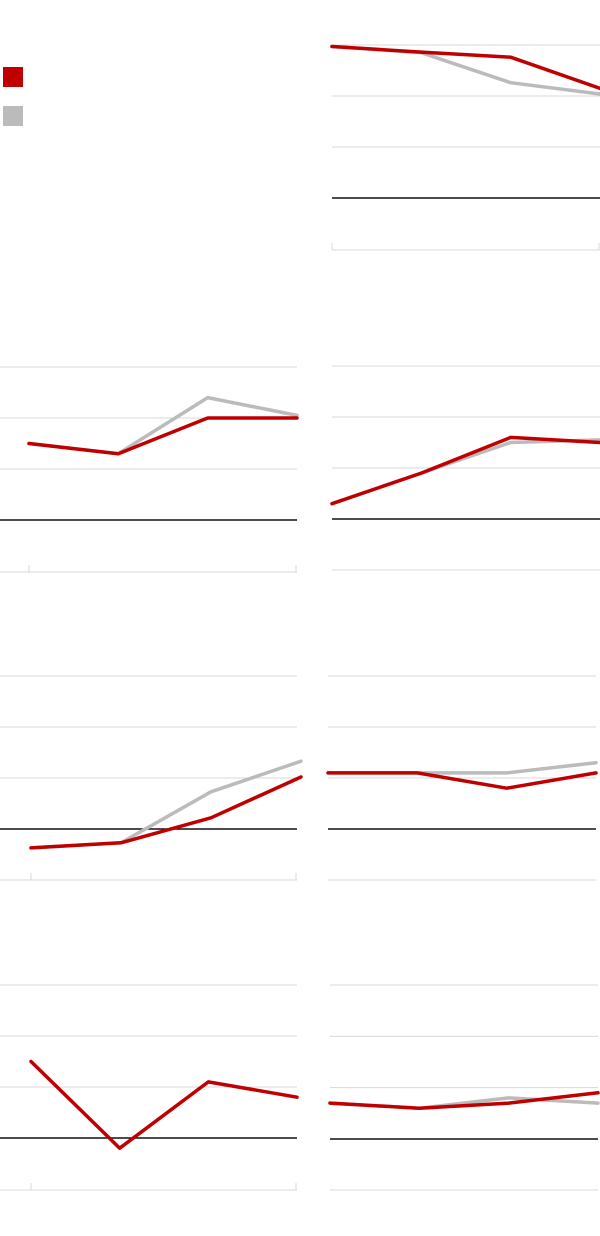 The image size is (600, 1236). I want to click on legend, so click(133, 106).